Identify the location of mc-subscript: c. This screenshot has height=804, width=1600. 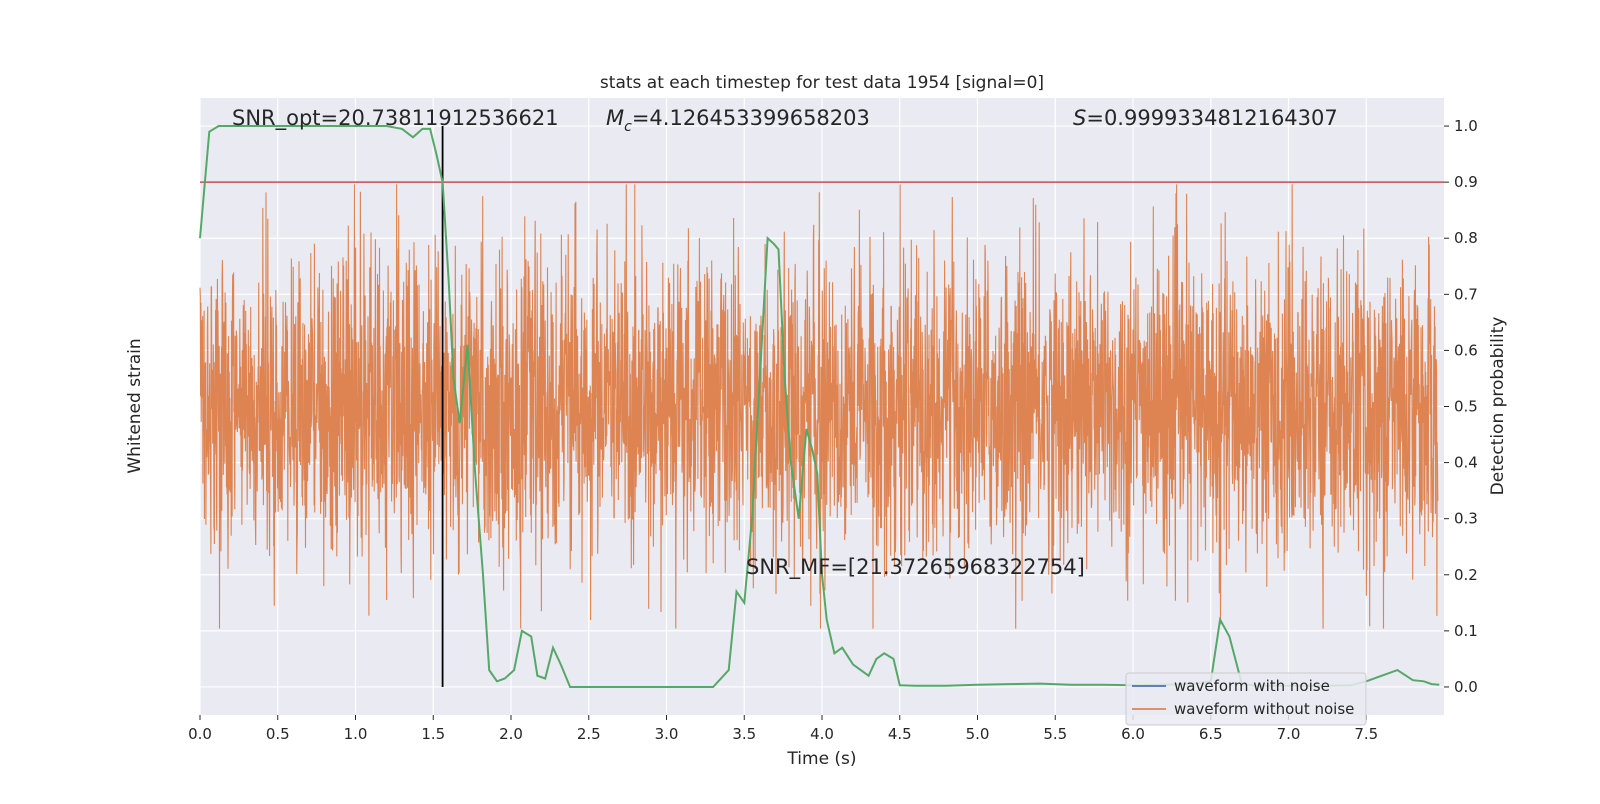
(628, 127).